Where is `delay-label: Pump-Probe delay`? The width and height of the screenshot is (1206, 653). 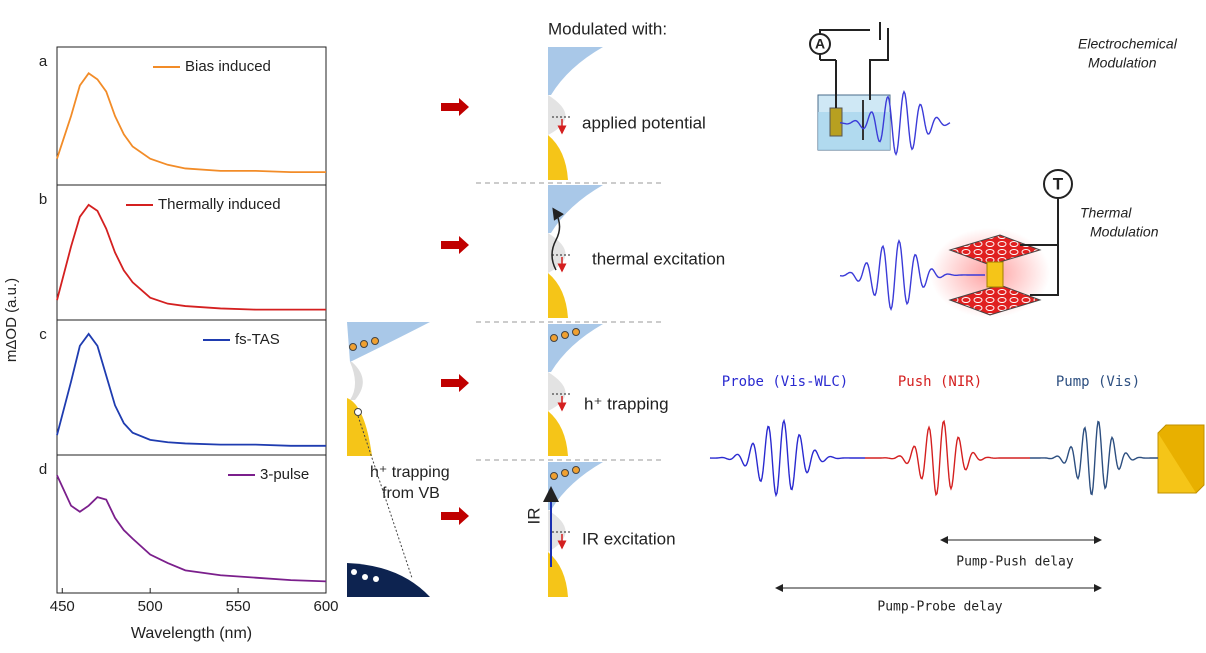
delay-label: Pump-Probe delay is located at coordinates (939, 607).